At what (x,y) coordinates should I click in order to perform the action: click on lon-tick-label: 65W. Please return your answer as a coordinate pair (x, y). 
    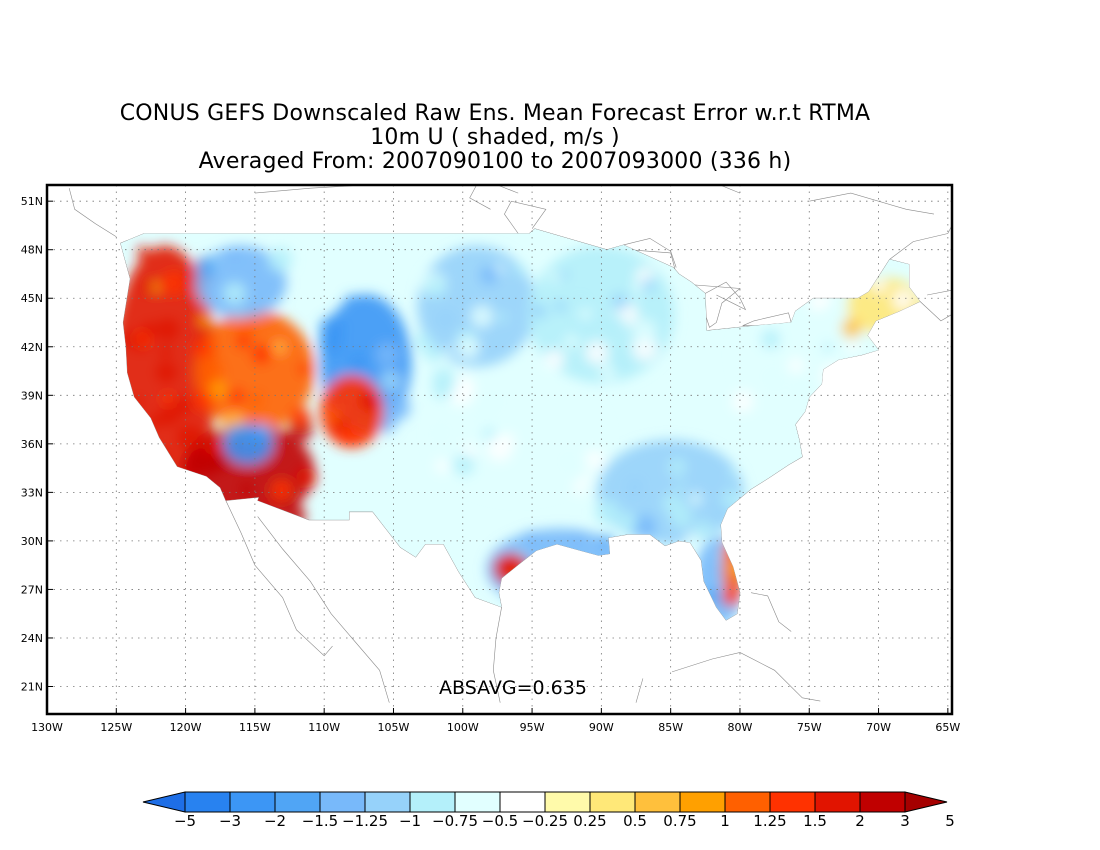
    Looking at the image, I should click on (947, 727).